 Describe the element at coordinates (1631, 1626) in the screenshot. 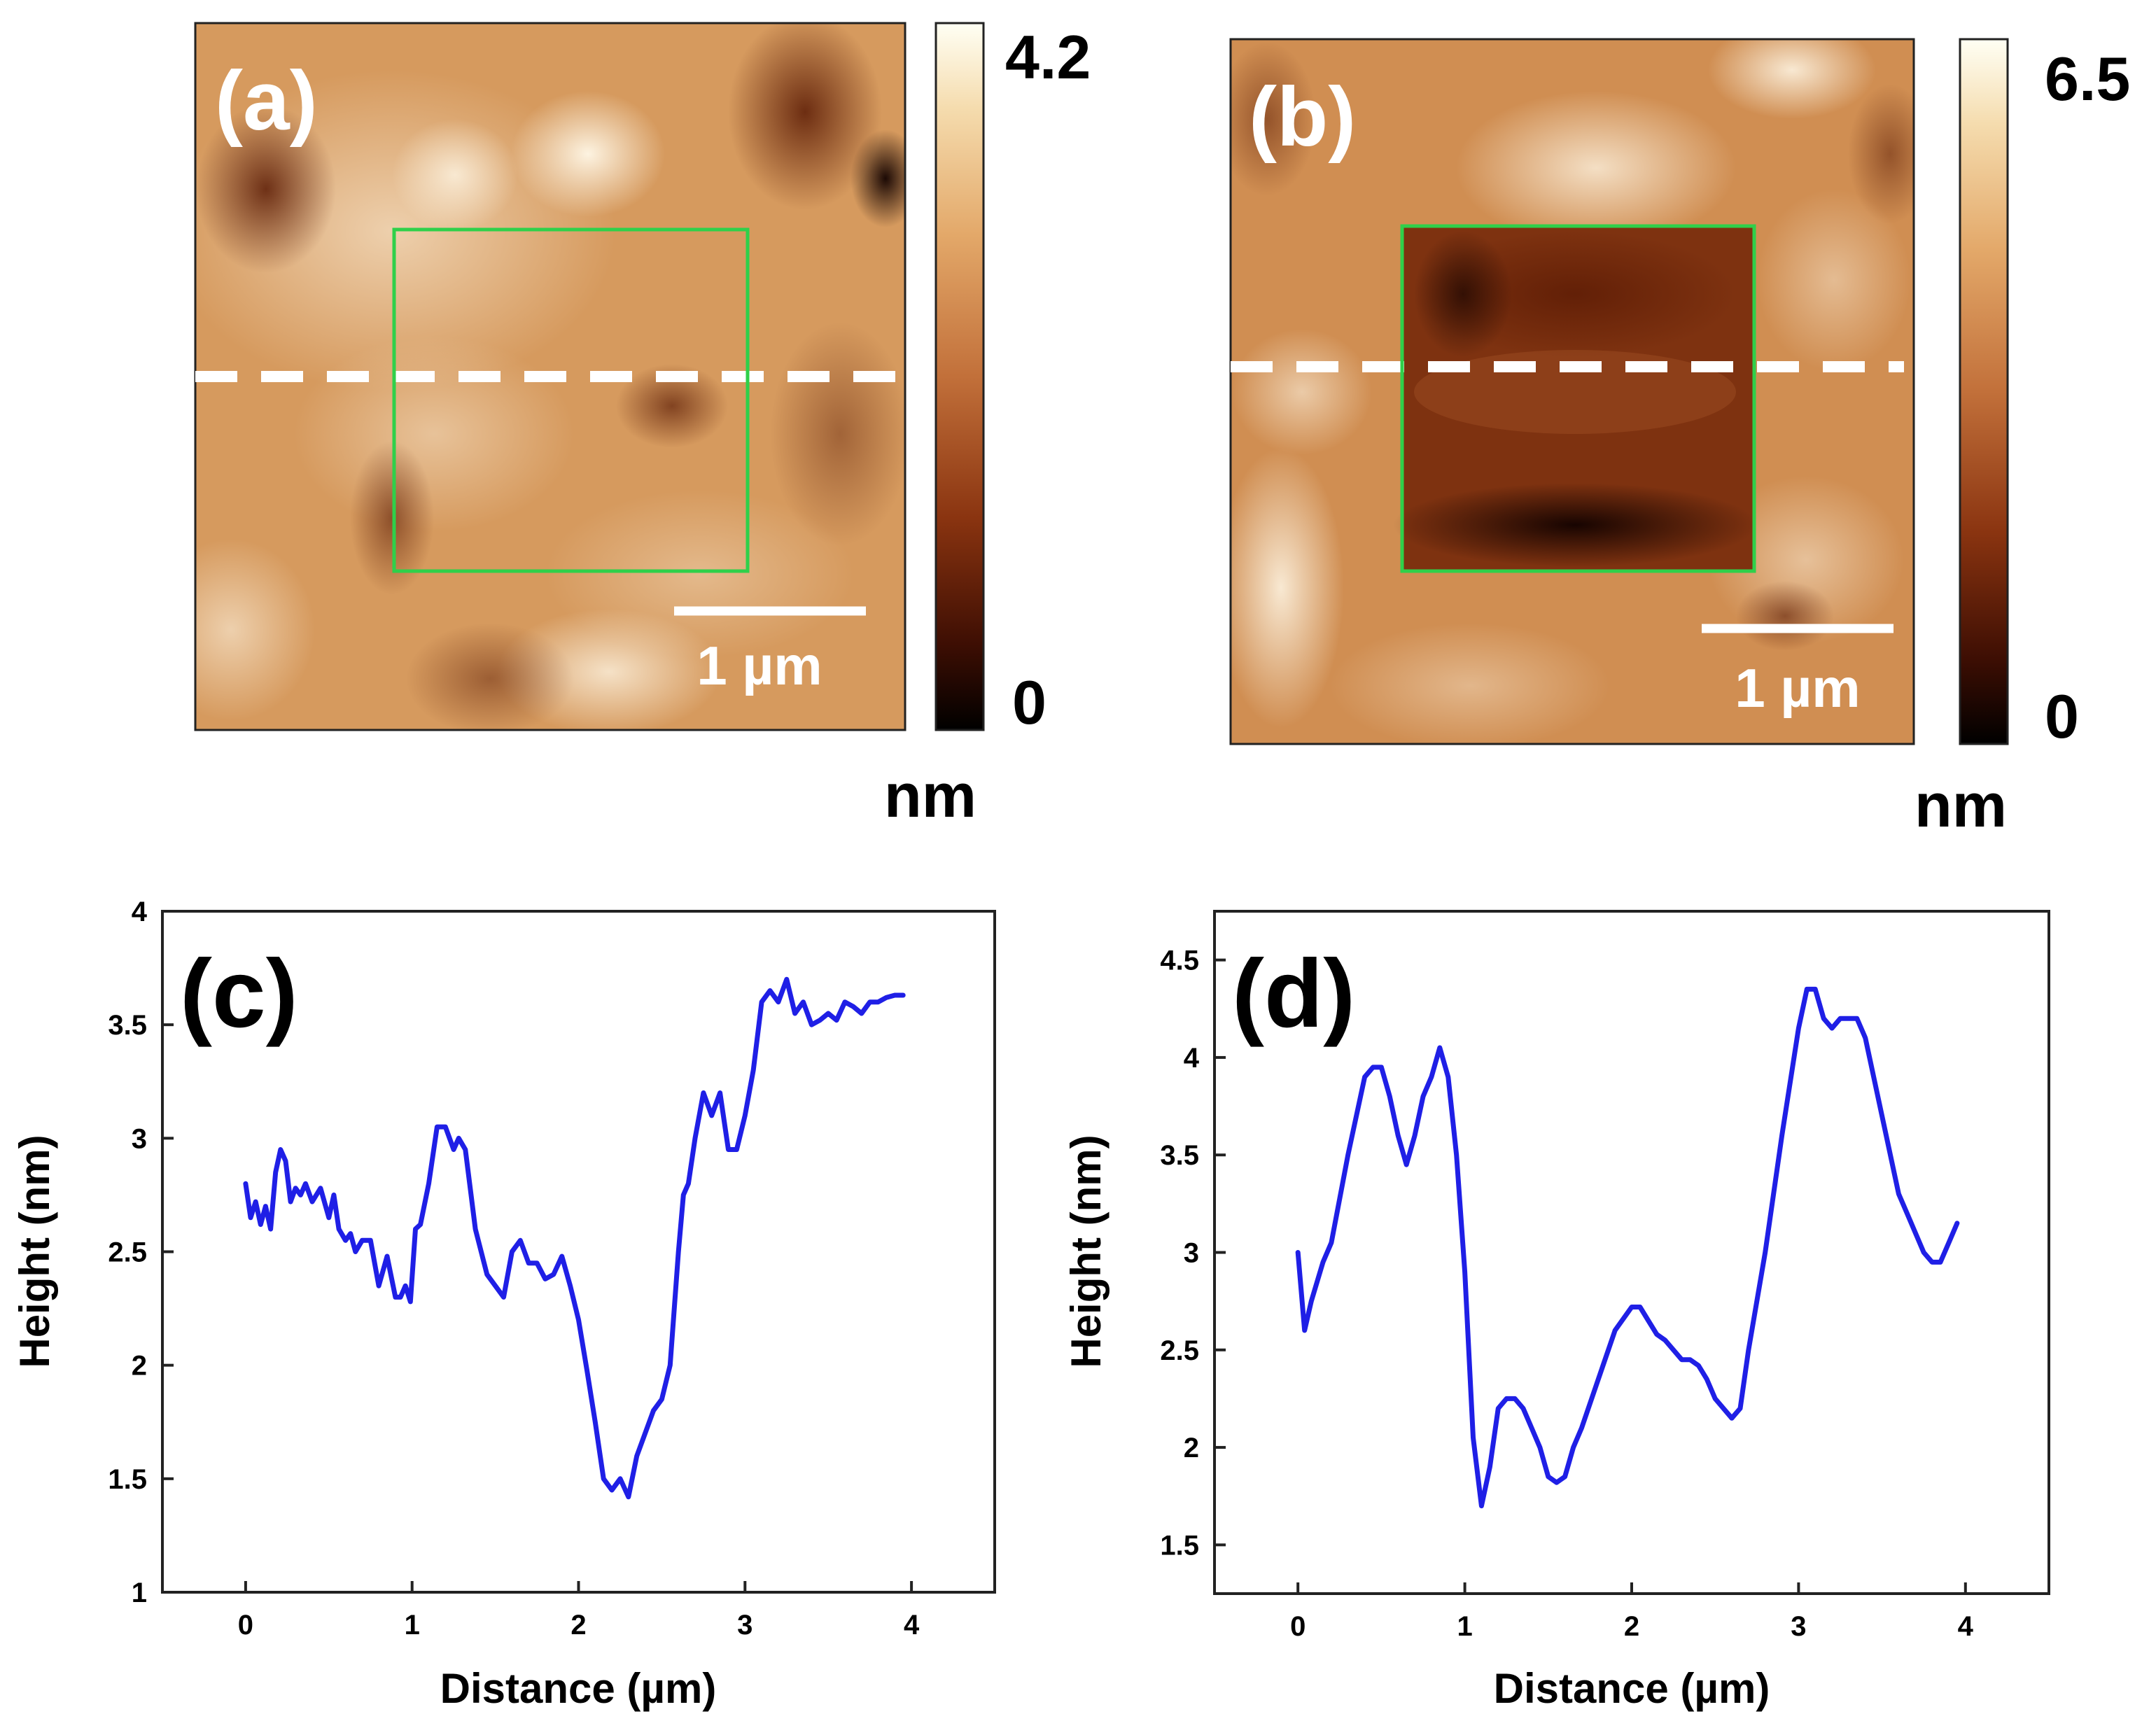

I see `x-tick-label-d-2: 2` at that location.